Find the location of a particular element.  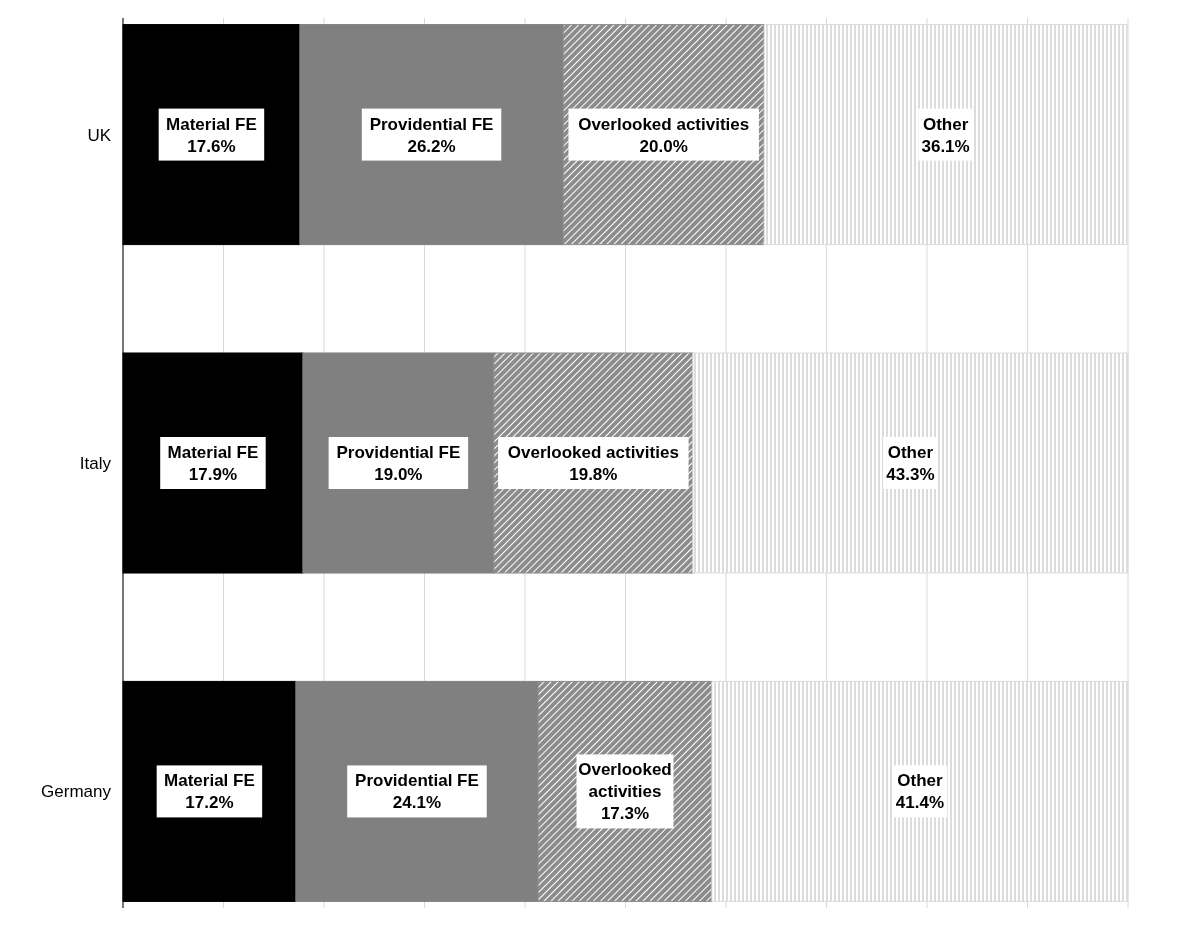

series-label: Material FE is located at coordinates (209, 781).